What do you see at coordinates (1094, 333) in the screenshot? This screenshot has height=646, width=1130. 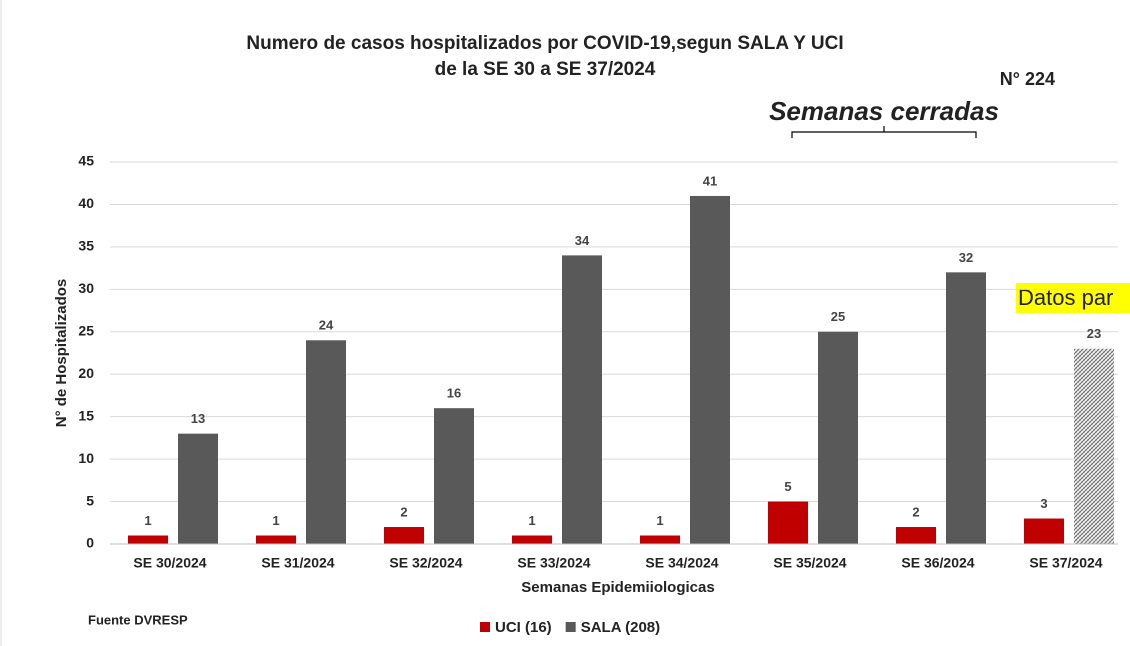 I see `data-label: 23` at bounding box center [1094, 333].